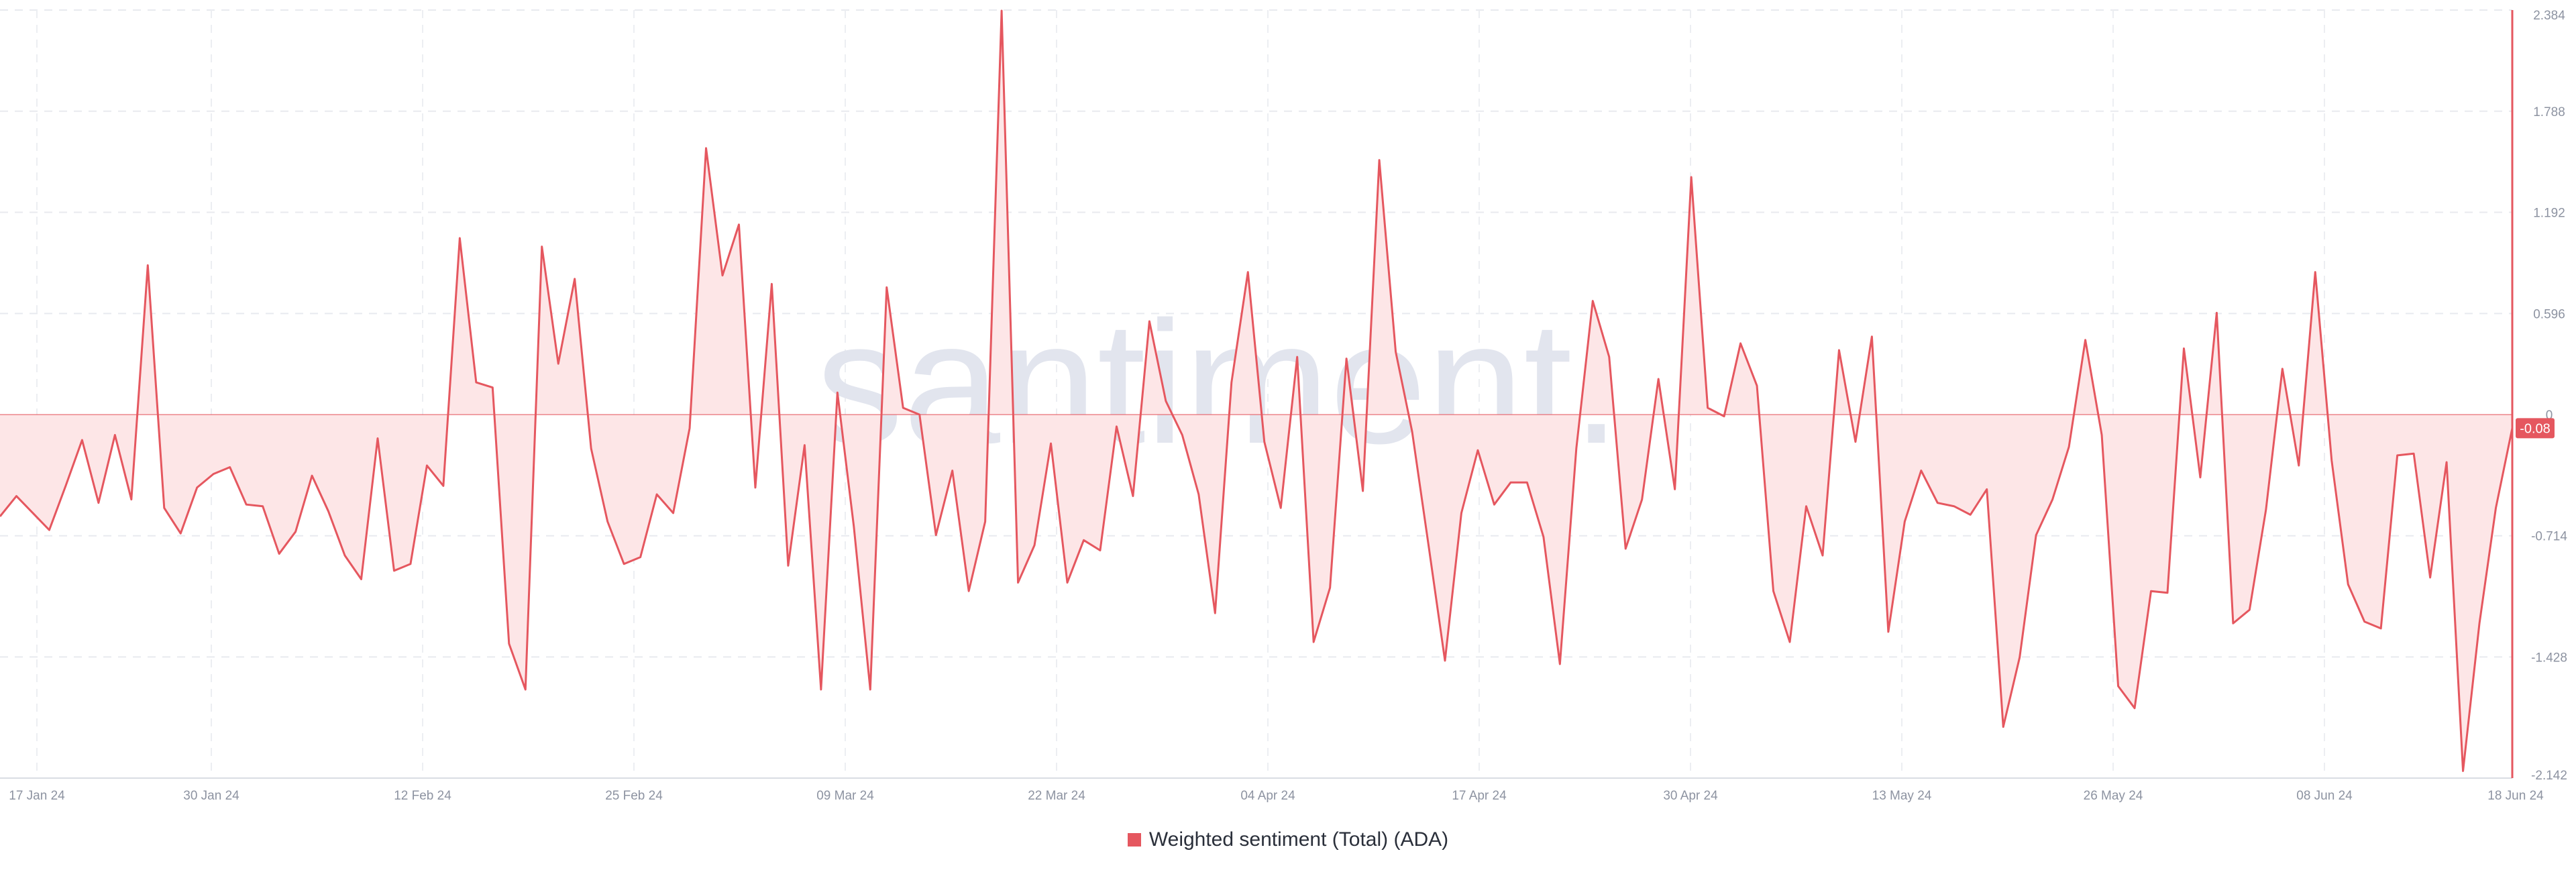 The image size is (2576, 872). Describe the element at coordinates (2549, 537) in the screenshot. I see `y-tick-label: -0.714` at that location.